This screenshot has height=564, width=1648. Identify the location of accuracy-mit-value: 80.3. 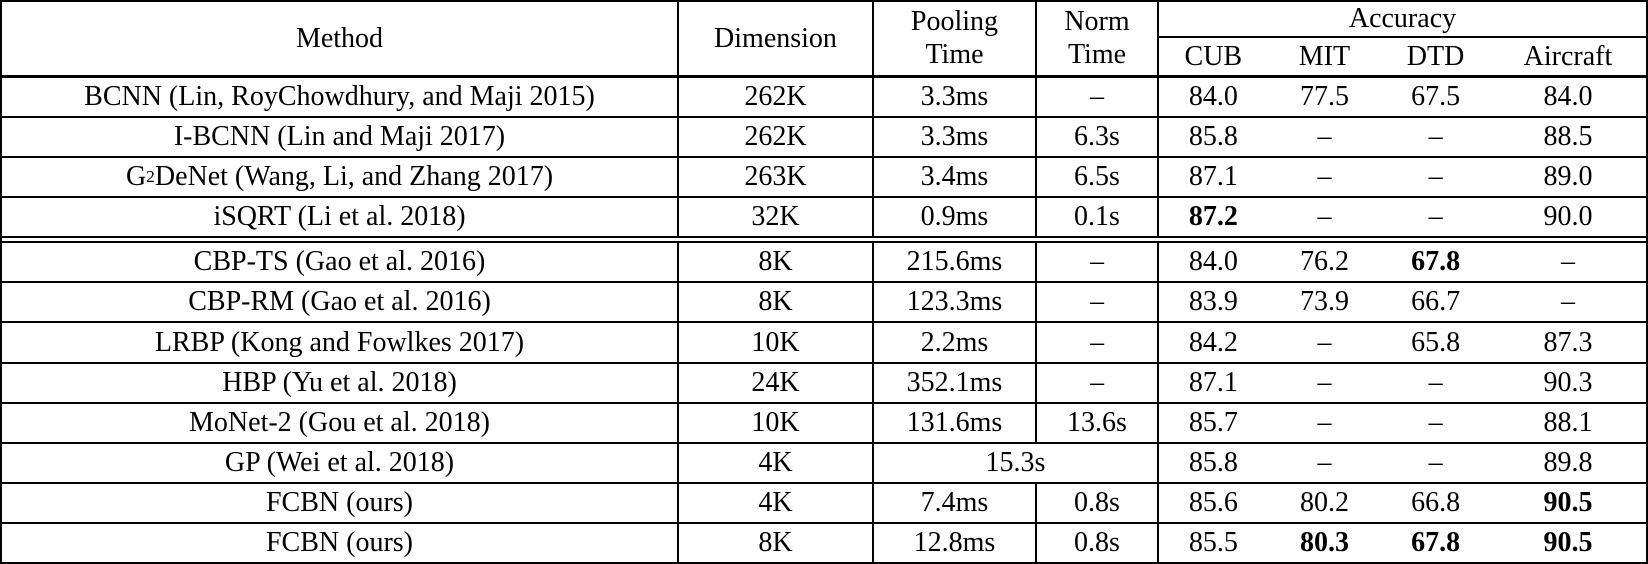
(1324, 542).